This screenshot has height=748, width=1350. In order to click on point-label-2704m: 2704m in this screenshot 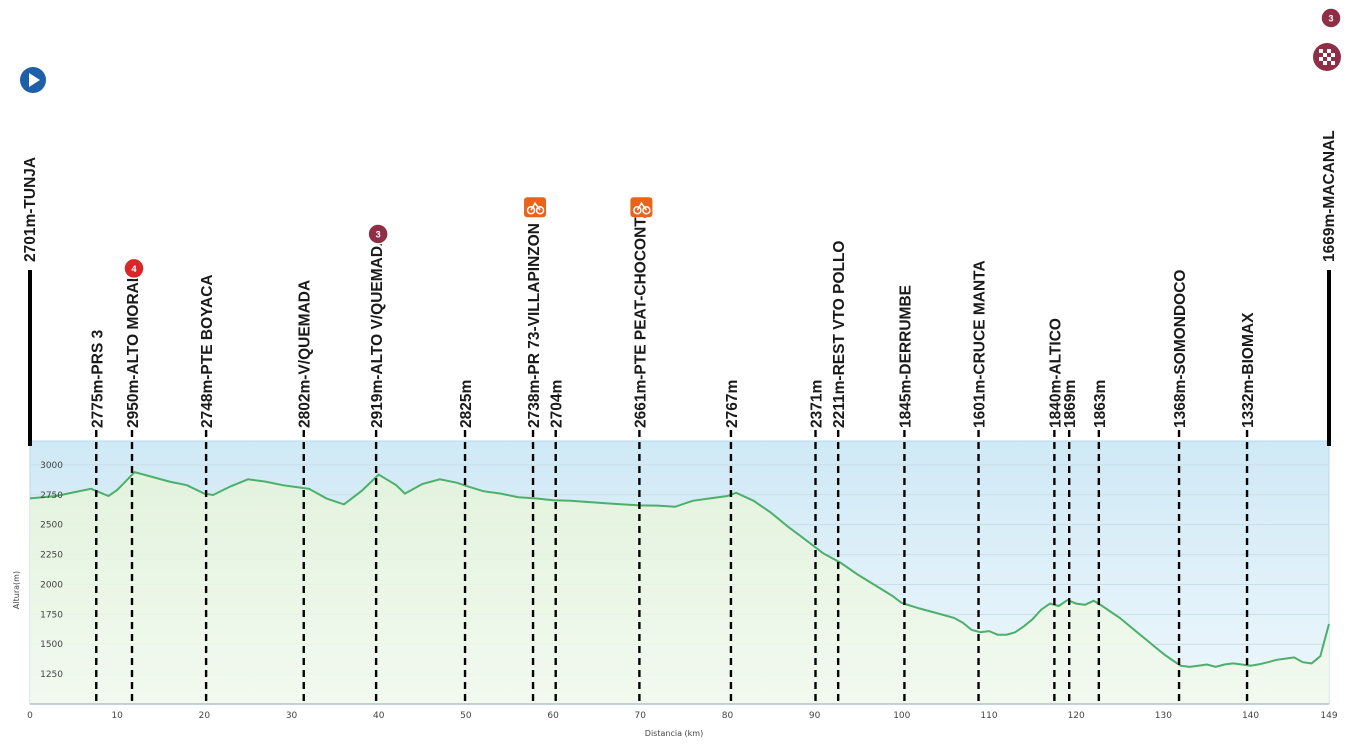, I will do `click(557, 404)`.